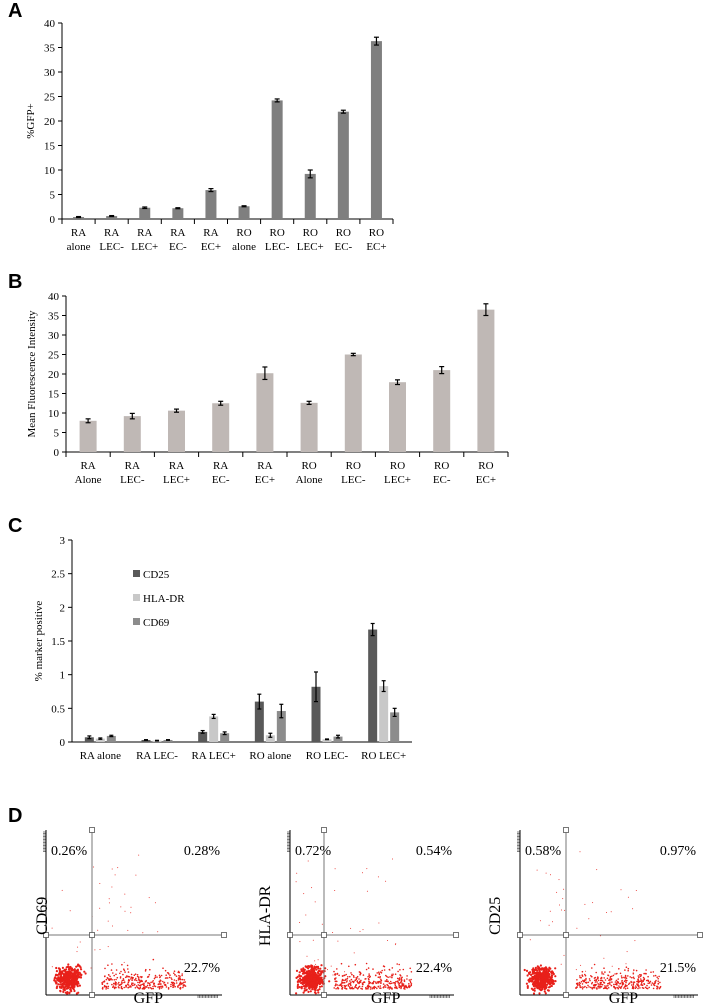 The image size is (708, 1006). What do you see at coordinates (211, 247) in the screenshot?
I see `category-label-a: EC+` at bounding box center [211, 247].